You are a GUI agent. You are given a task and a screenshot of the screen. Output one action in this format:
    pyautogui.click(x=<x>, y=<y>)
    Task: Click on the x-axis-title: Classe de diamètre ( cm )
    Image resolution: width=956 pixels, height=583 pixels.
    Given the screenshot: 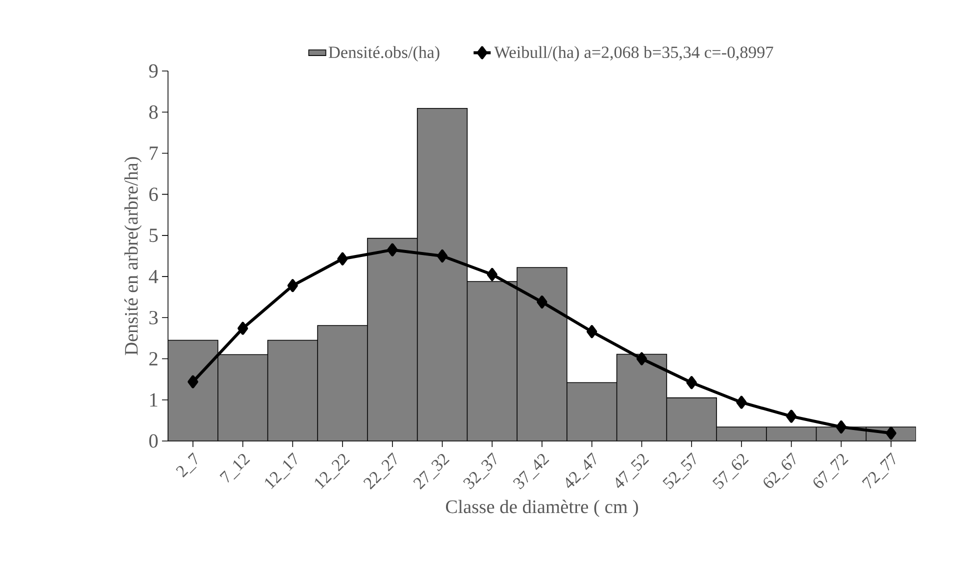 What is the action you would take?
    pyautogui.click(x=542, y=509)
    